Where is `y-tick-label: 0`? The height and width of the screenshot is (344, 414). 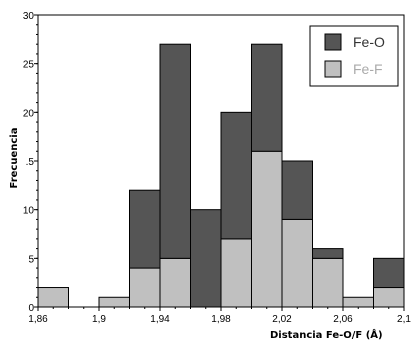 y-tick-label: 0 is located at coordinates (31, 308).